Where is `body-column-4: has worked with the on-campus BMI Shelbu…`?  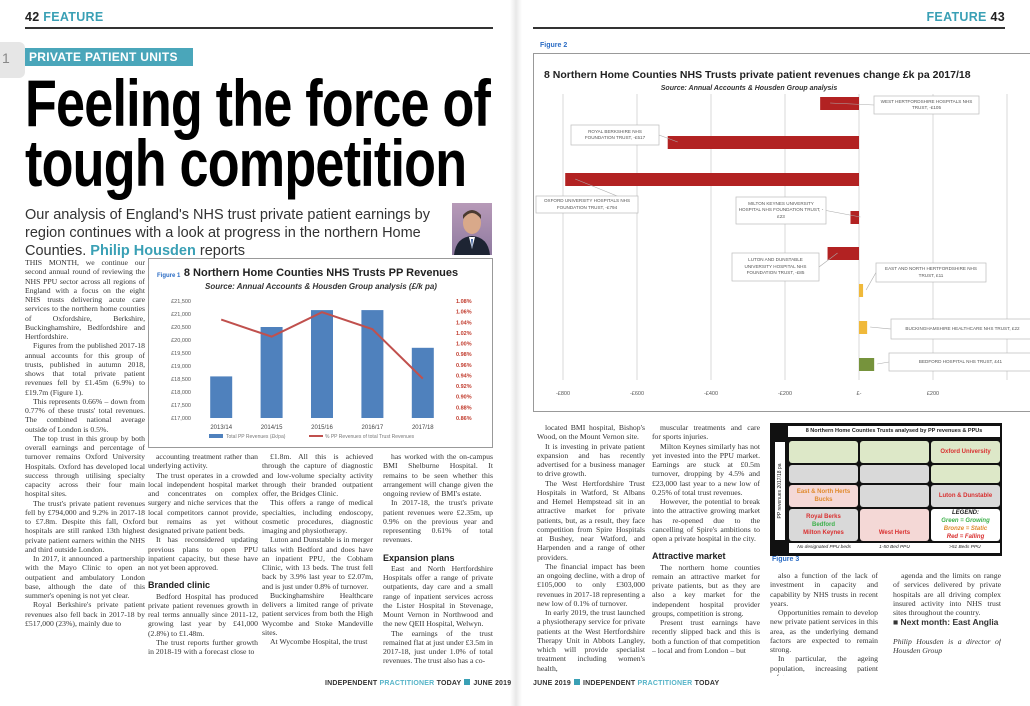 body-column-4: has worked with the on-campus BMI Shelbu… is located at coordinates (438, 564).